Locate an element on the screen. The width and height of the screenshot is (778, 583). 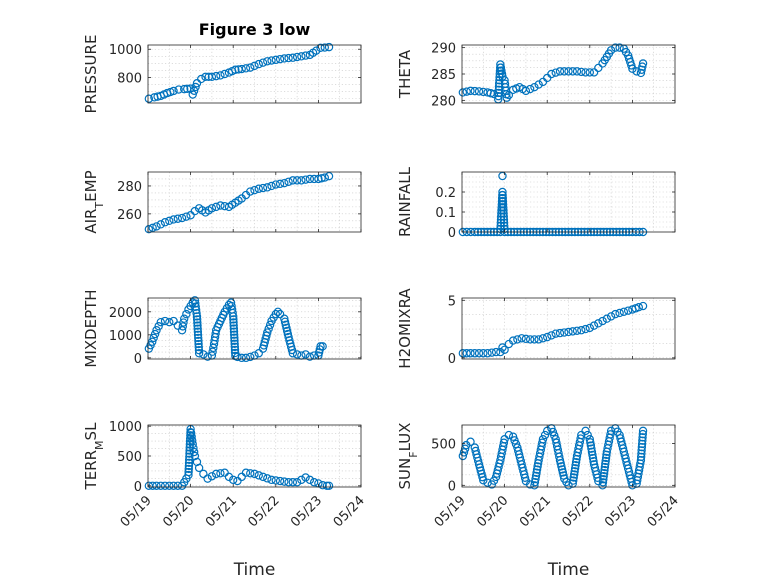
y-axis-label: SUNFLUX is located at coordinates (408, 456).